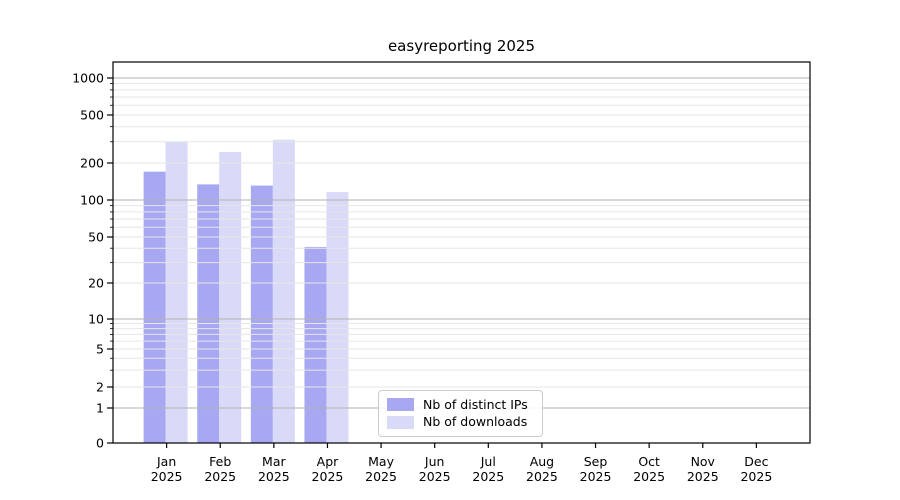 The height and width of the screenshot is (500, 900). Describe the element at coordinates (461, 46) in the screenshot. I see `chart-title: easyreporting 2025` at that location.